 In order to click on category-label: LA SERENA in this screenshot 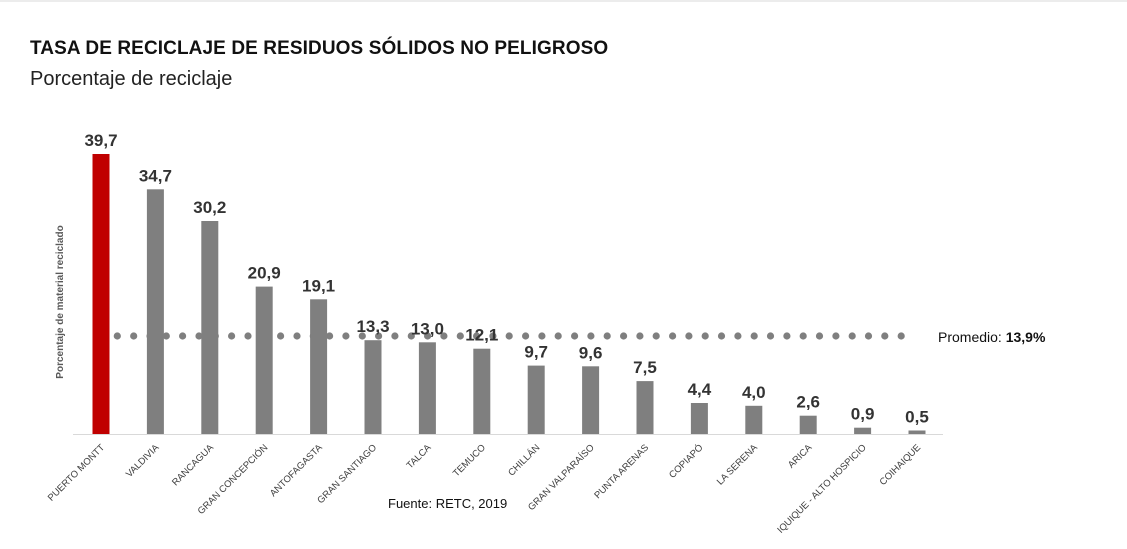, I will do `click(738, 465)`.